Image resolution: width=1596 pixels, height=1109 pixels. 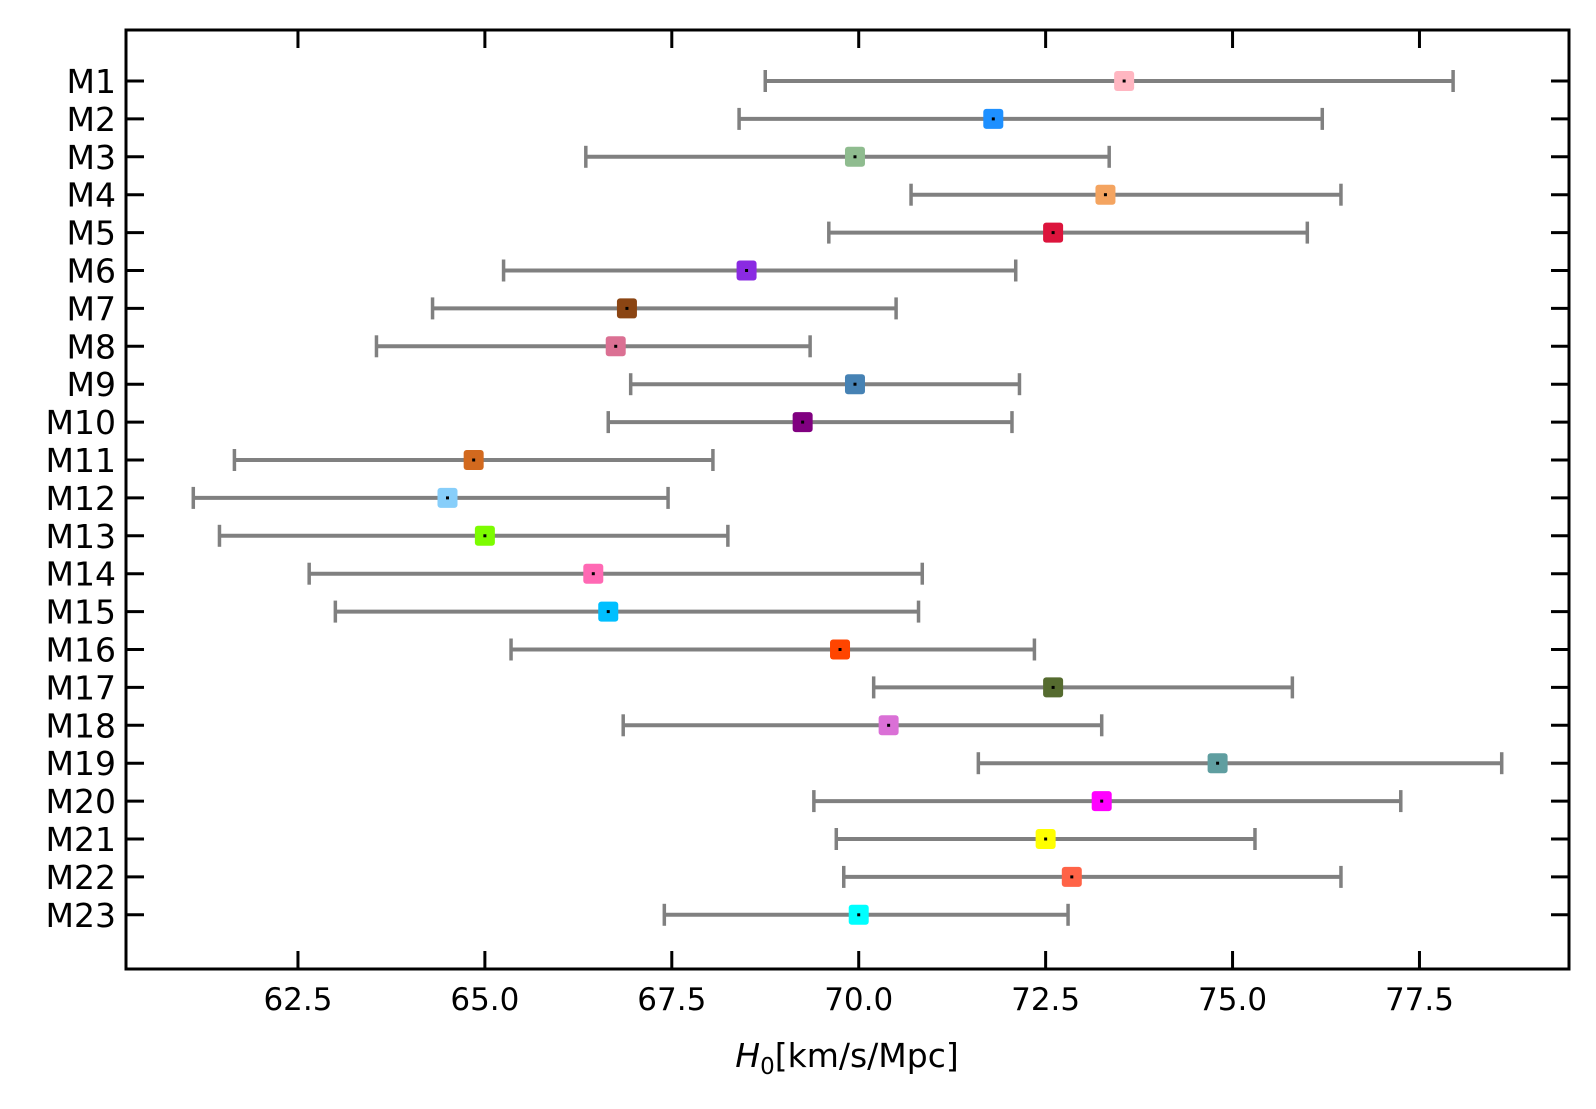 What do you see at coordinates (747, 1055) in the screenshot?
I see `x-axis-symbol: H` at bounding box center [747, 1055].